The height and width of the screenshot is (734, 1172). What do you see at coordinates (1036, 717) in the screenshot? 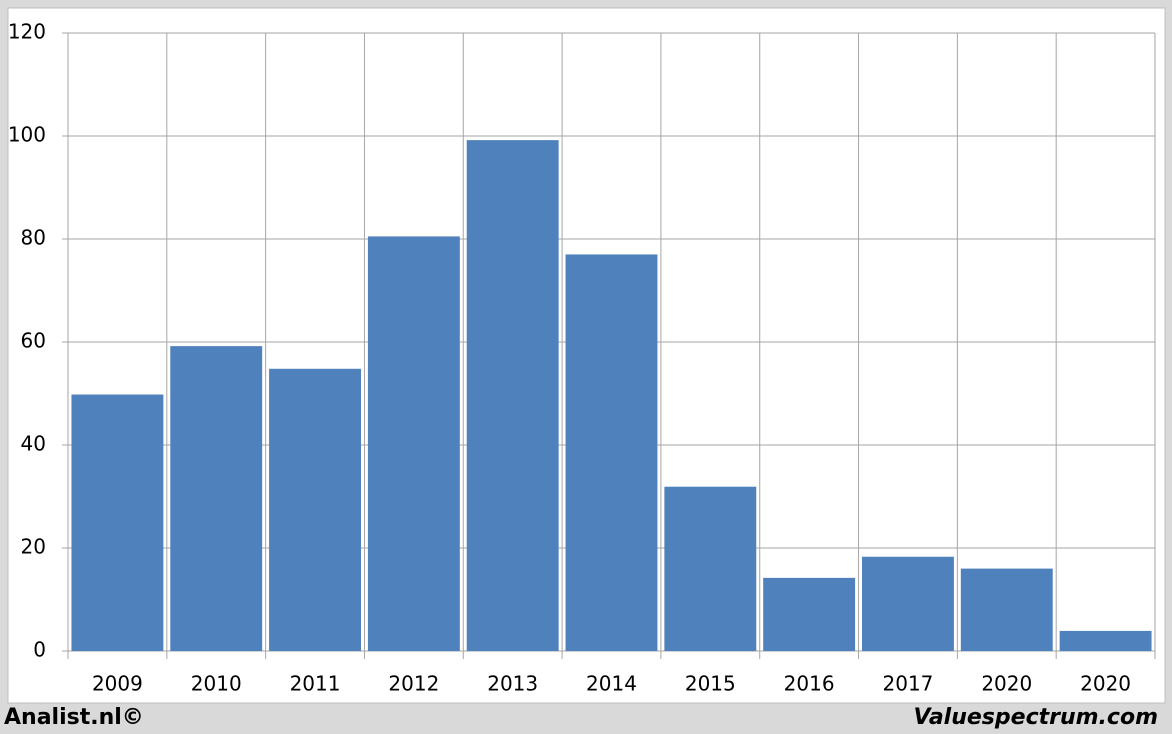
I see `footer-right: Valuespectrum.com` at bounding box center [1036, 717].